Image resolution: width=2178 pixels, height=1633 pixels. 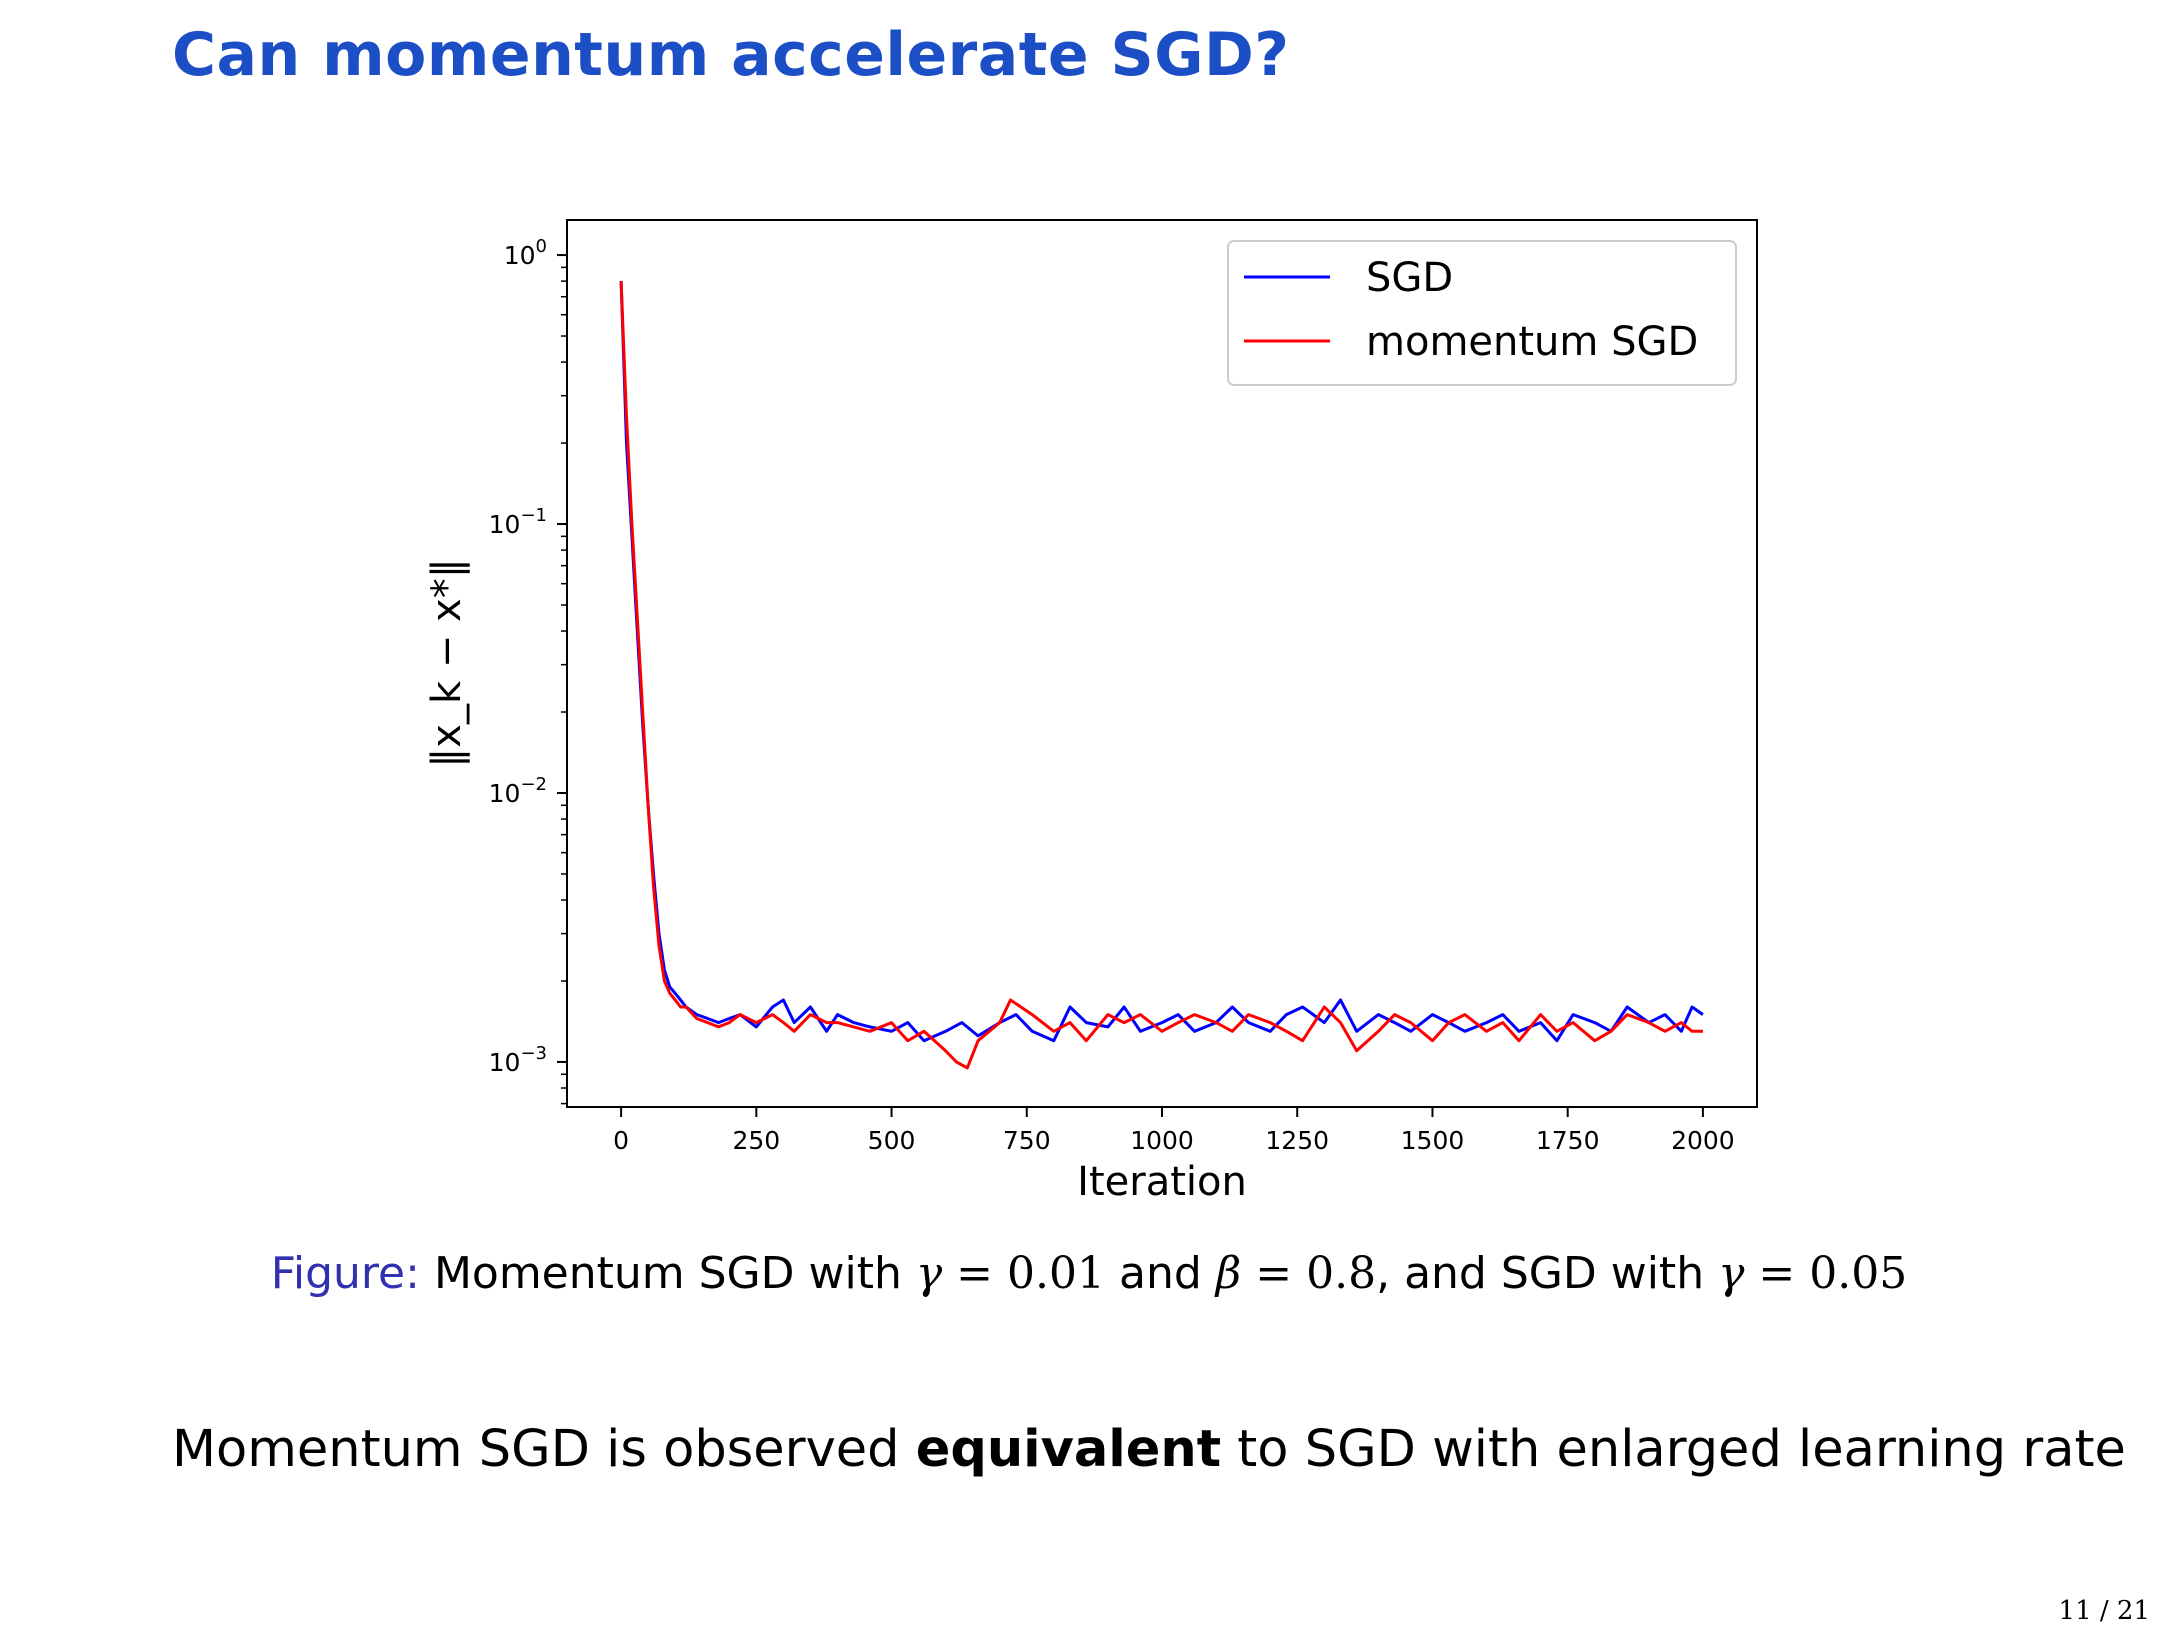 I want to click on x-axis-ticks: 0 250 500 750 1000 1250 1500 1750 2000, so click(x=1174, y=1131).